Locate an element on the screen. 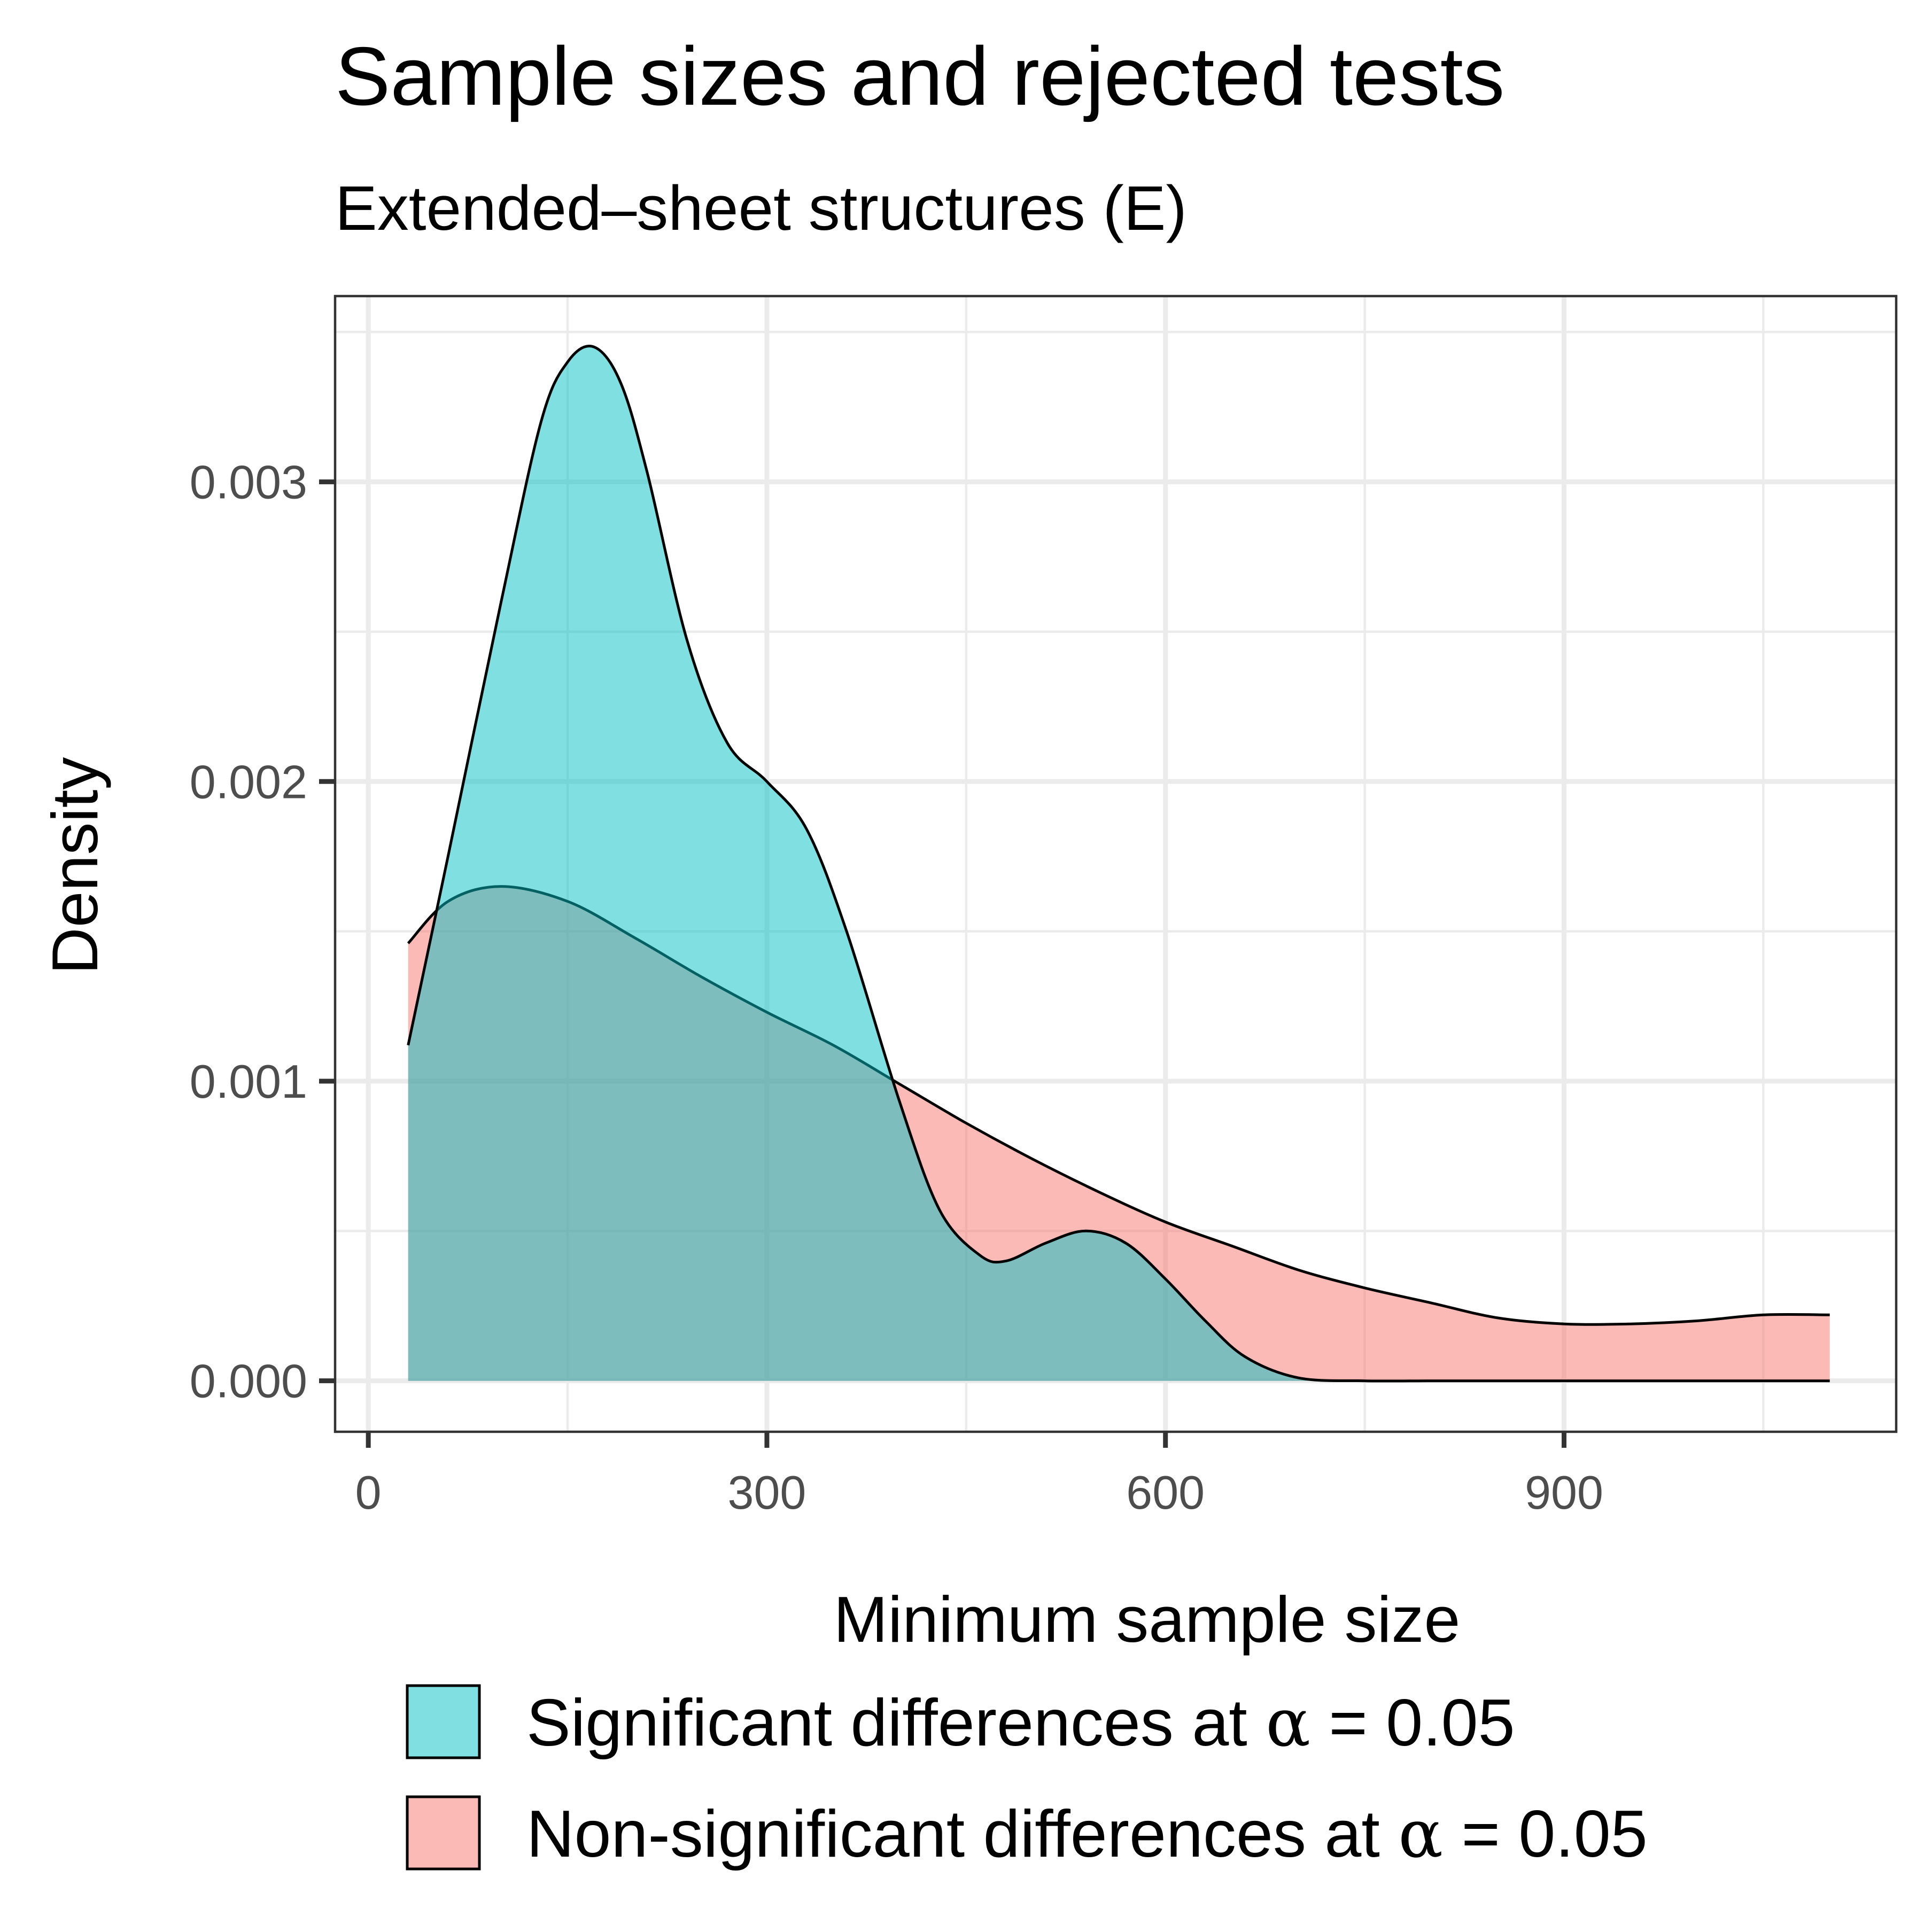 The image size is (1932, 1932). chart-title: Sample sizes and rejected tests is located at coordinates (919, 76).